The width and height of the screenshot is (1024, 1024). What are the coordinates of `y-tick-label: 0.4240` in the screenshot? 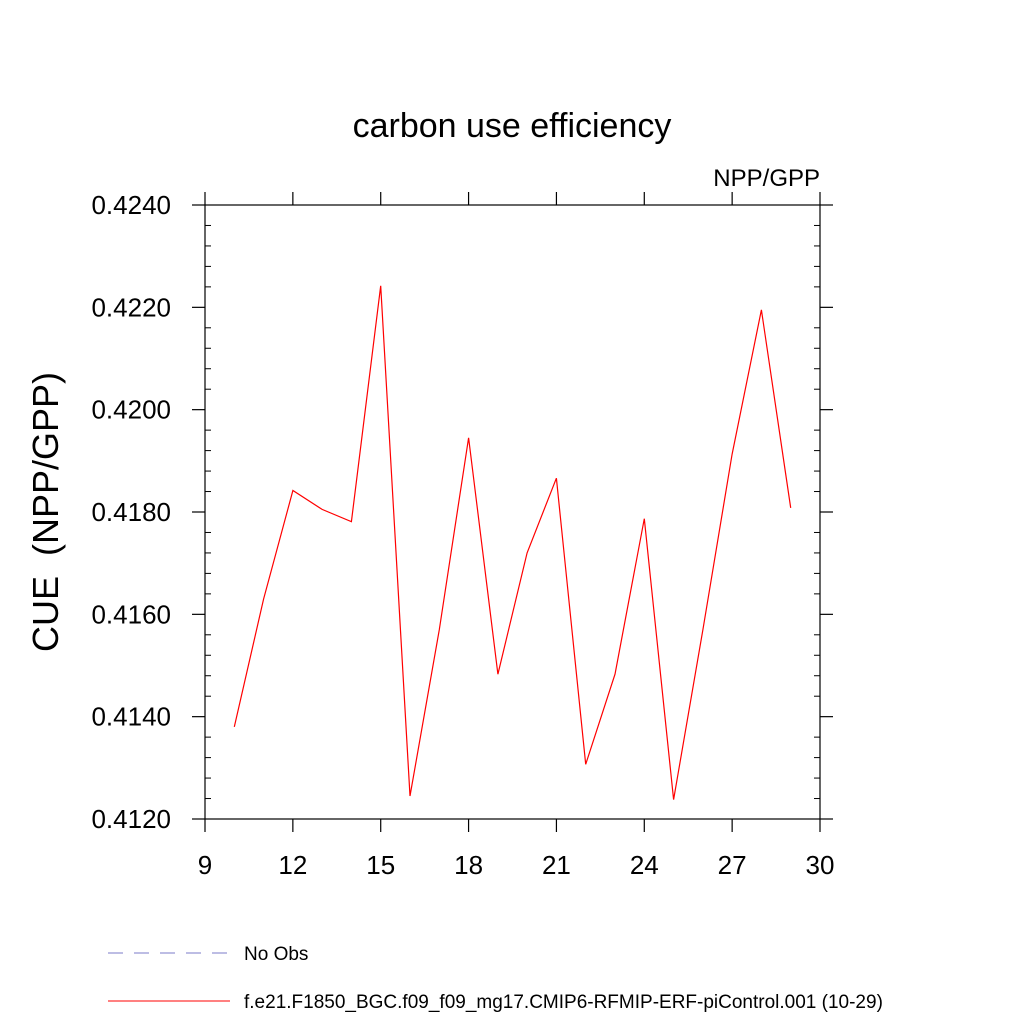 It's located at (131, 205).